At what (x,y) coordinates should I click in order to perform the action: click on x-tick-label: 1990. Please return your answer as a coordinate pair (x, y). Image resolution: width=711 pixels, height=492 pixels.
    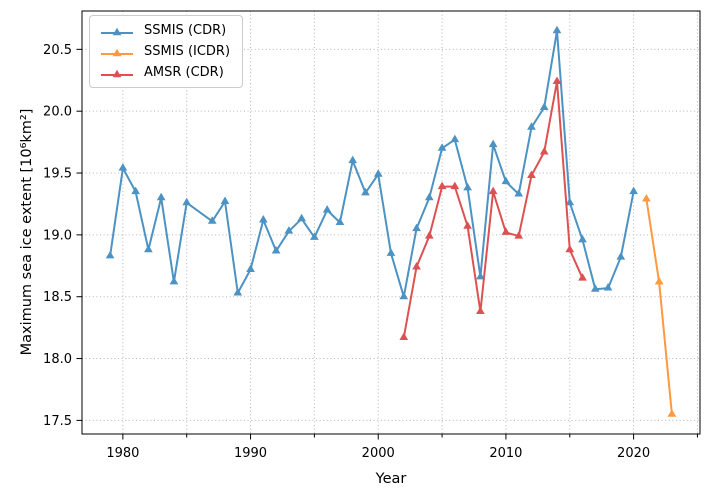
    Looking at the image, I should click on (250, 453).